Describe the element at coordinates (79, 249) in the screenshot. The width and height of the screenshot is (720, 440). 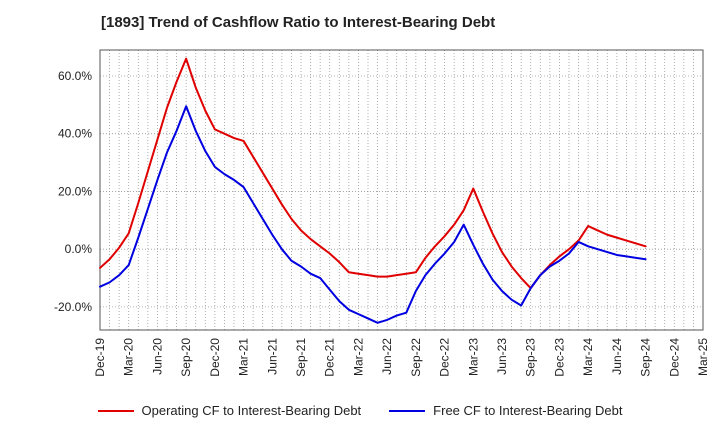
I see `y-tick-label: 0.0%` at that location.